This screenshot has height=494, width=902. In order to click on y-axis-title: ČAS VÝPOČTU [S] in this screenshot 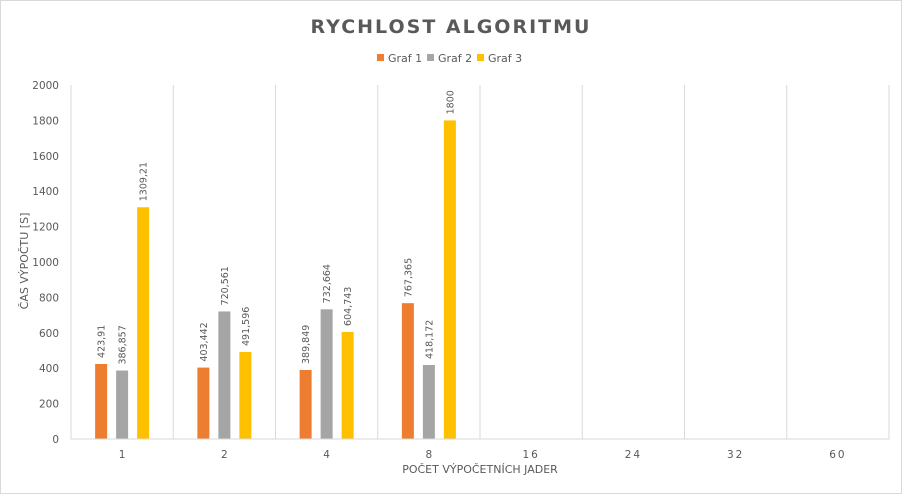, I will do `click(24, 261)`.